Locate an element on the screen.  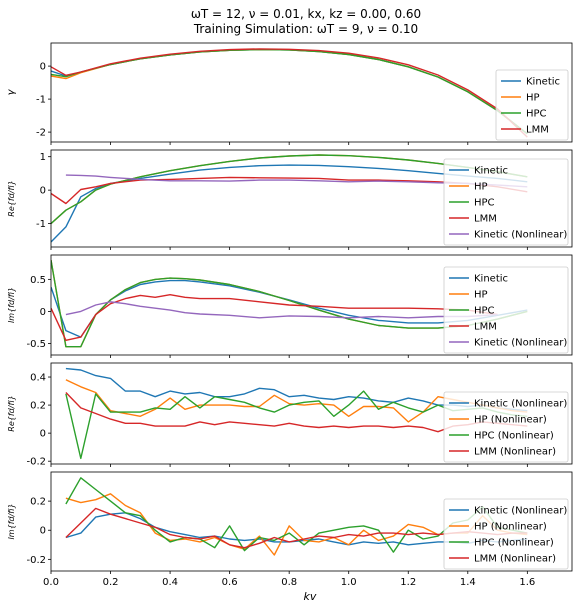
legend: Kinetic HP HPC LMM is located at coordinates (532, 105).